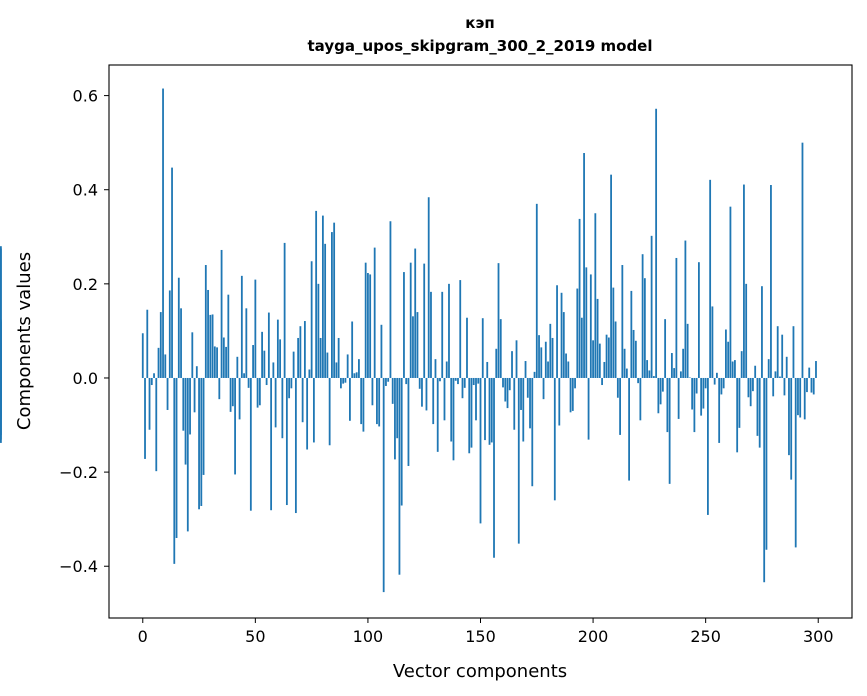 The image size is (867, 696). Describe the element at coordinates (24, 341) in the screenshot. I see `y-axis-label: Components values` at that location.